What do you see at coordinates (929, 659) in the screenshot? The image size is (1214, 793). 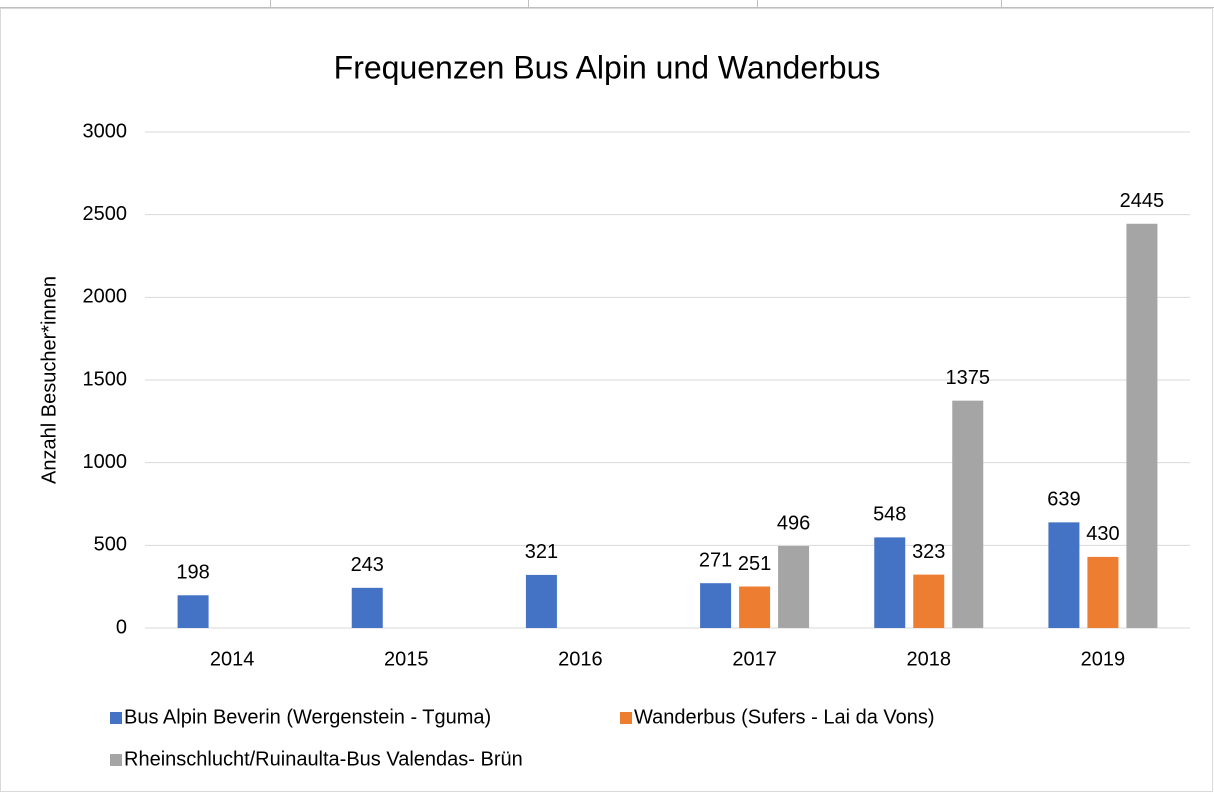 I see `x-tick-label: 2018` at bounding box center [929, 659].